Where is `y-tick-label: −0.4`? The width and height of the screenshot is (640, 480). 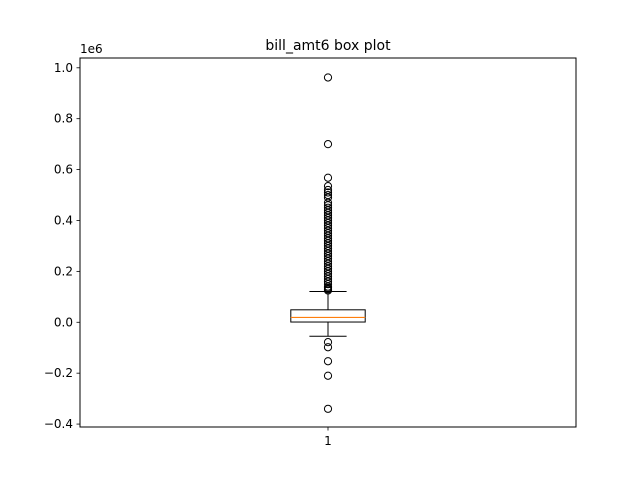
y-tick-label: −0.4 is located at coordinates (58, 424).